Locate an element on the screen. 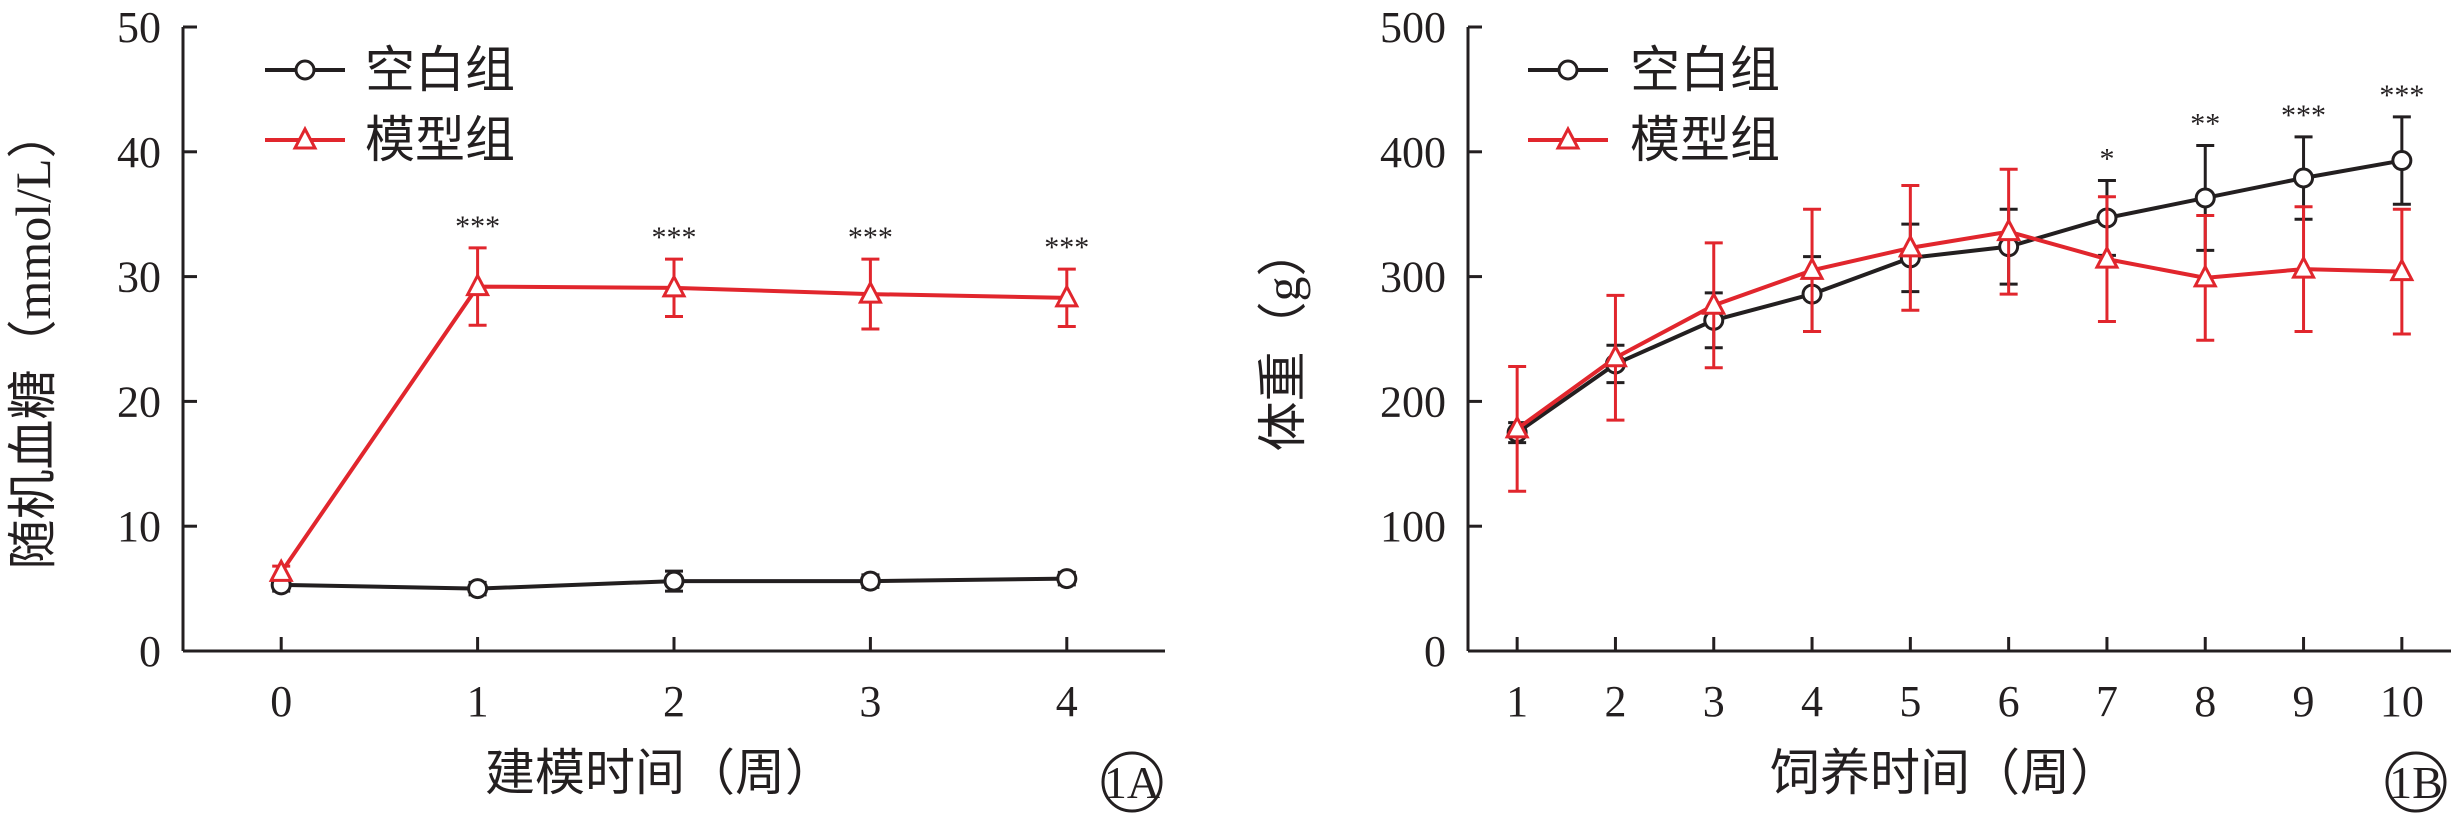 This screenshot has height=832, width=2461. x-tick-label: 5 is located at coordinates (1910, 701).